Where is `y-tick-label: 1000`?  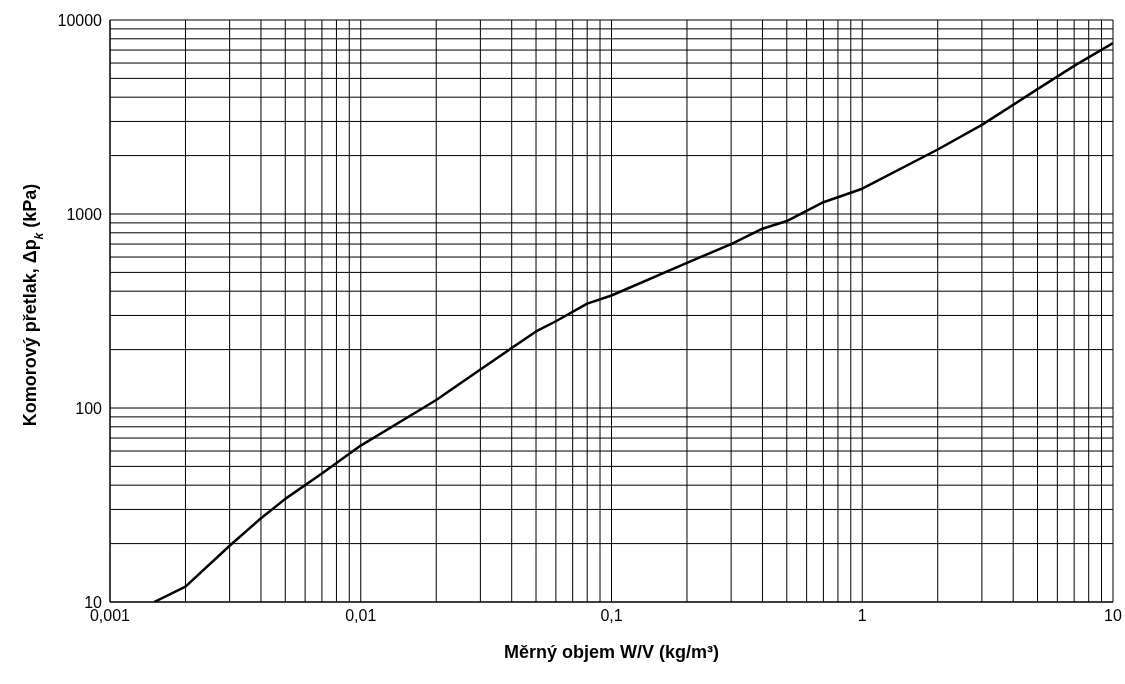
y-tick-label: 1000 is located at coordinates (84, 214).